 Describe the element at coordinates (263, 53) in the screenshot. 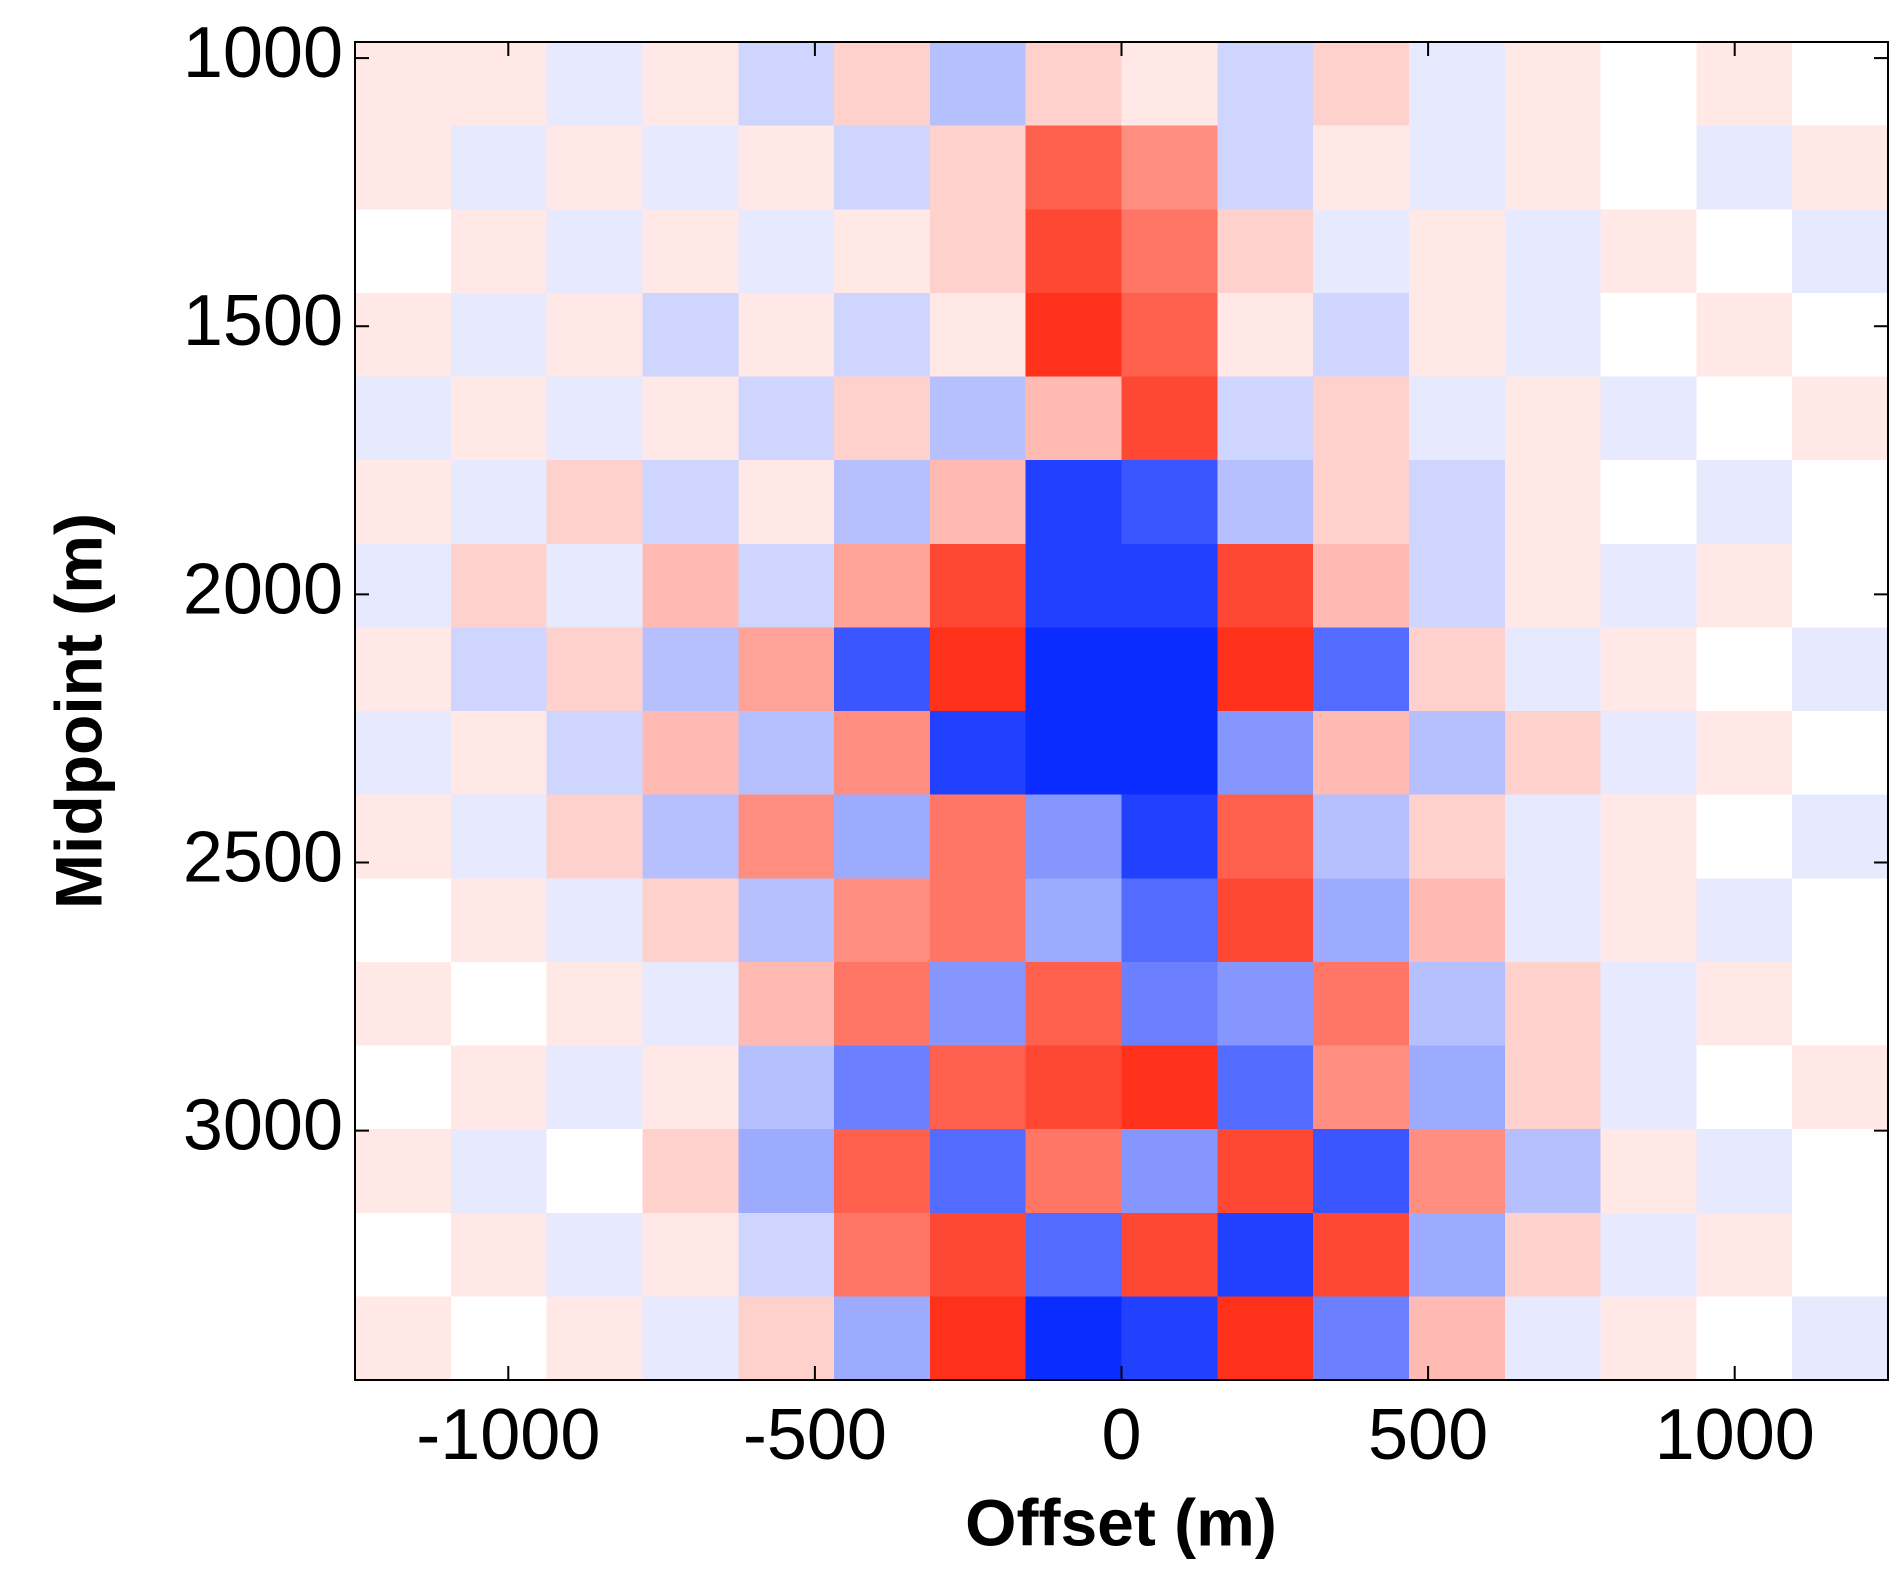

I see `y-tick-label: 1000` at that location.